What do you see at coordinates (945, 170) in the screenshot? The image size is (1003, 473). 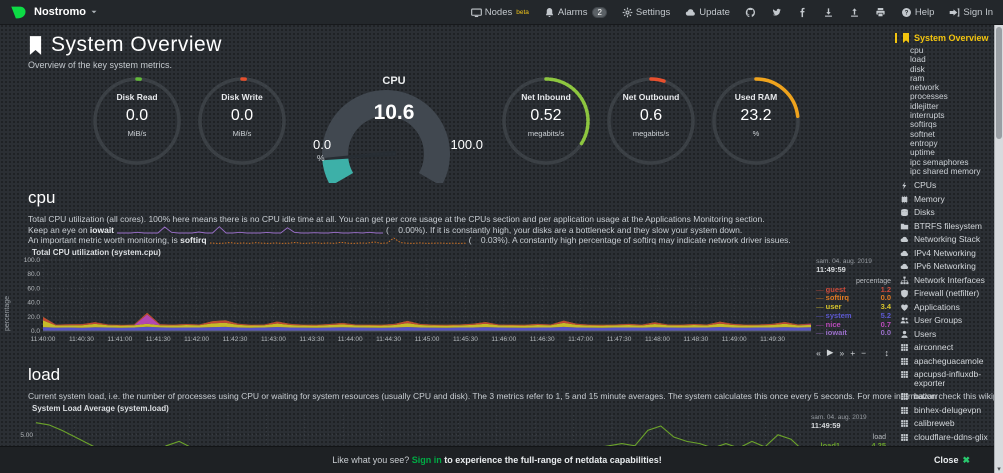 I see `sidebar-subitem-ipc-shared-memory: ipc shared memory` at bounding box center [945, 170].